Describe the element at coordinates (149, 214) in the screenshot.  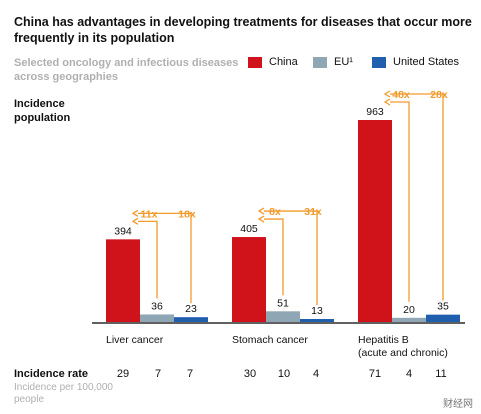
I see `multiplier-eu-0: 11x` at that location.